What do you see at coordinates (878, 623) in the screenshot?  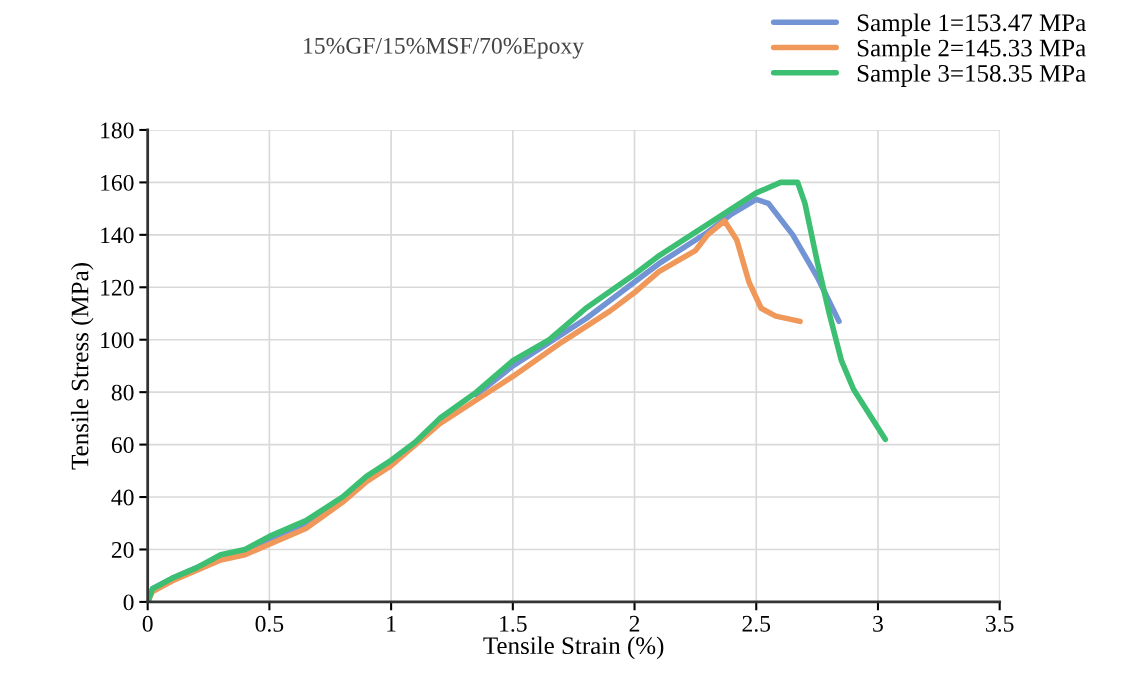 I see `x-tick-label: 3` at bounding box center [878, 623].